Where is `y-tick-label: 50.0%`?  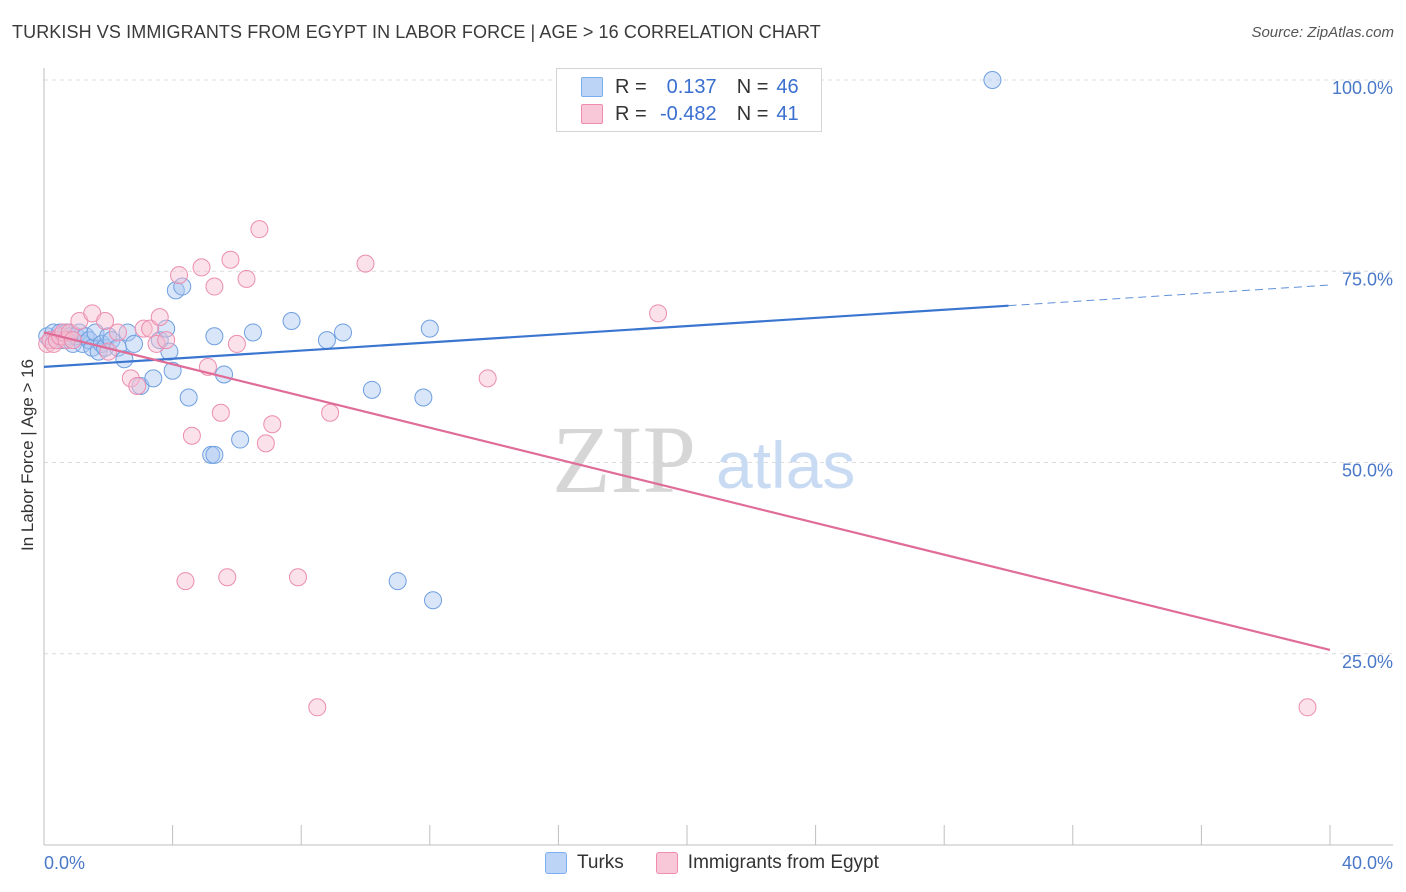 y-tick-label: 50.0% is located at coordinates (1367, 471).